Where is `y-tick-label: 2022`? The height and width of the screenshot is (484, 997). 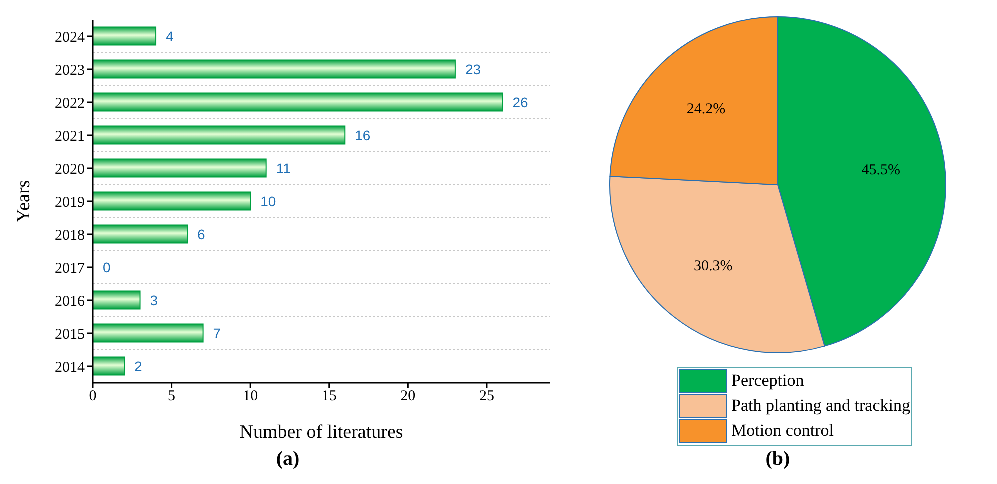
y-tick-label: 2022 is located at coordinates (70, 104).